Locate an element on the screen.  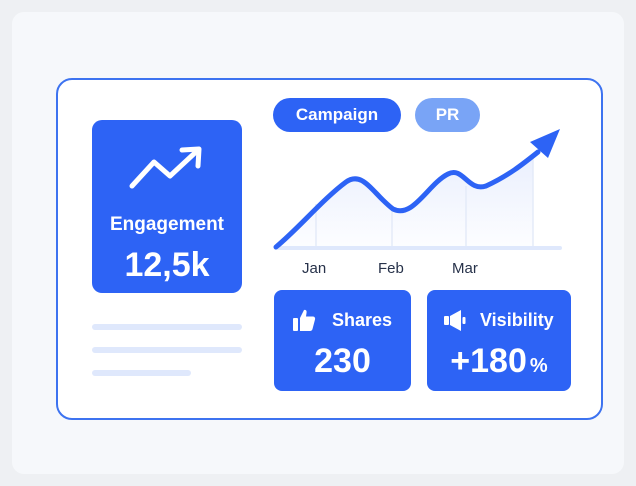
engagement-label: Engagement is located at coordinates (167, 224).